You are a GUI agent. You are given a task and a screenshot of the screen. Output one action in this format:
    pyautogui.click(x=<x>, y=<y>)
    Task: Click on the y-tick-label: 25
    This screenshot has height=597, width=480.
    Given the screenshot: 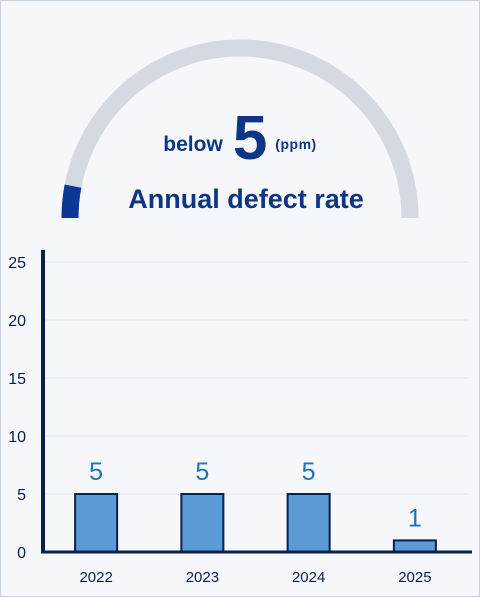 What is the action you would take?
    pyautogui.click(x=17, y=263)
    